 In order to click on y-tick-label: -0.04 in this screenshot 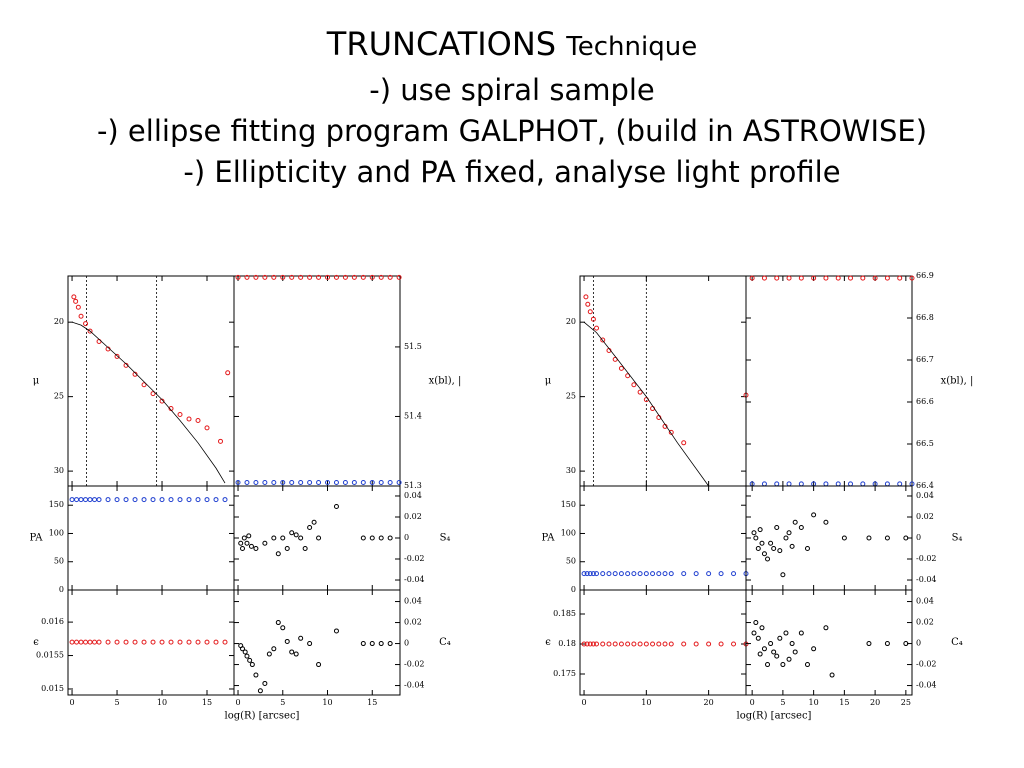, I will do `click(414, 685)`.